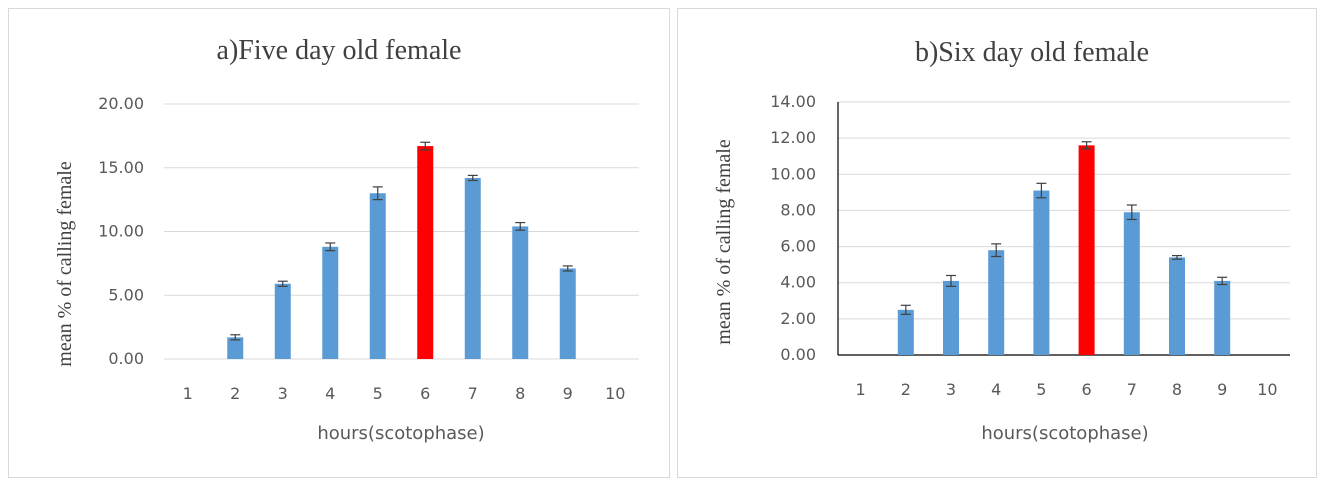 This screenshot has width=1321, height=479. Describe the element at coordinates (906, 389) in the screenshot. I see `chart-b-x-tick-label: 2` at that location.